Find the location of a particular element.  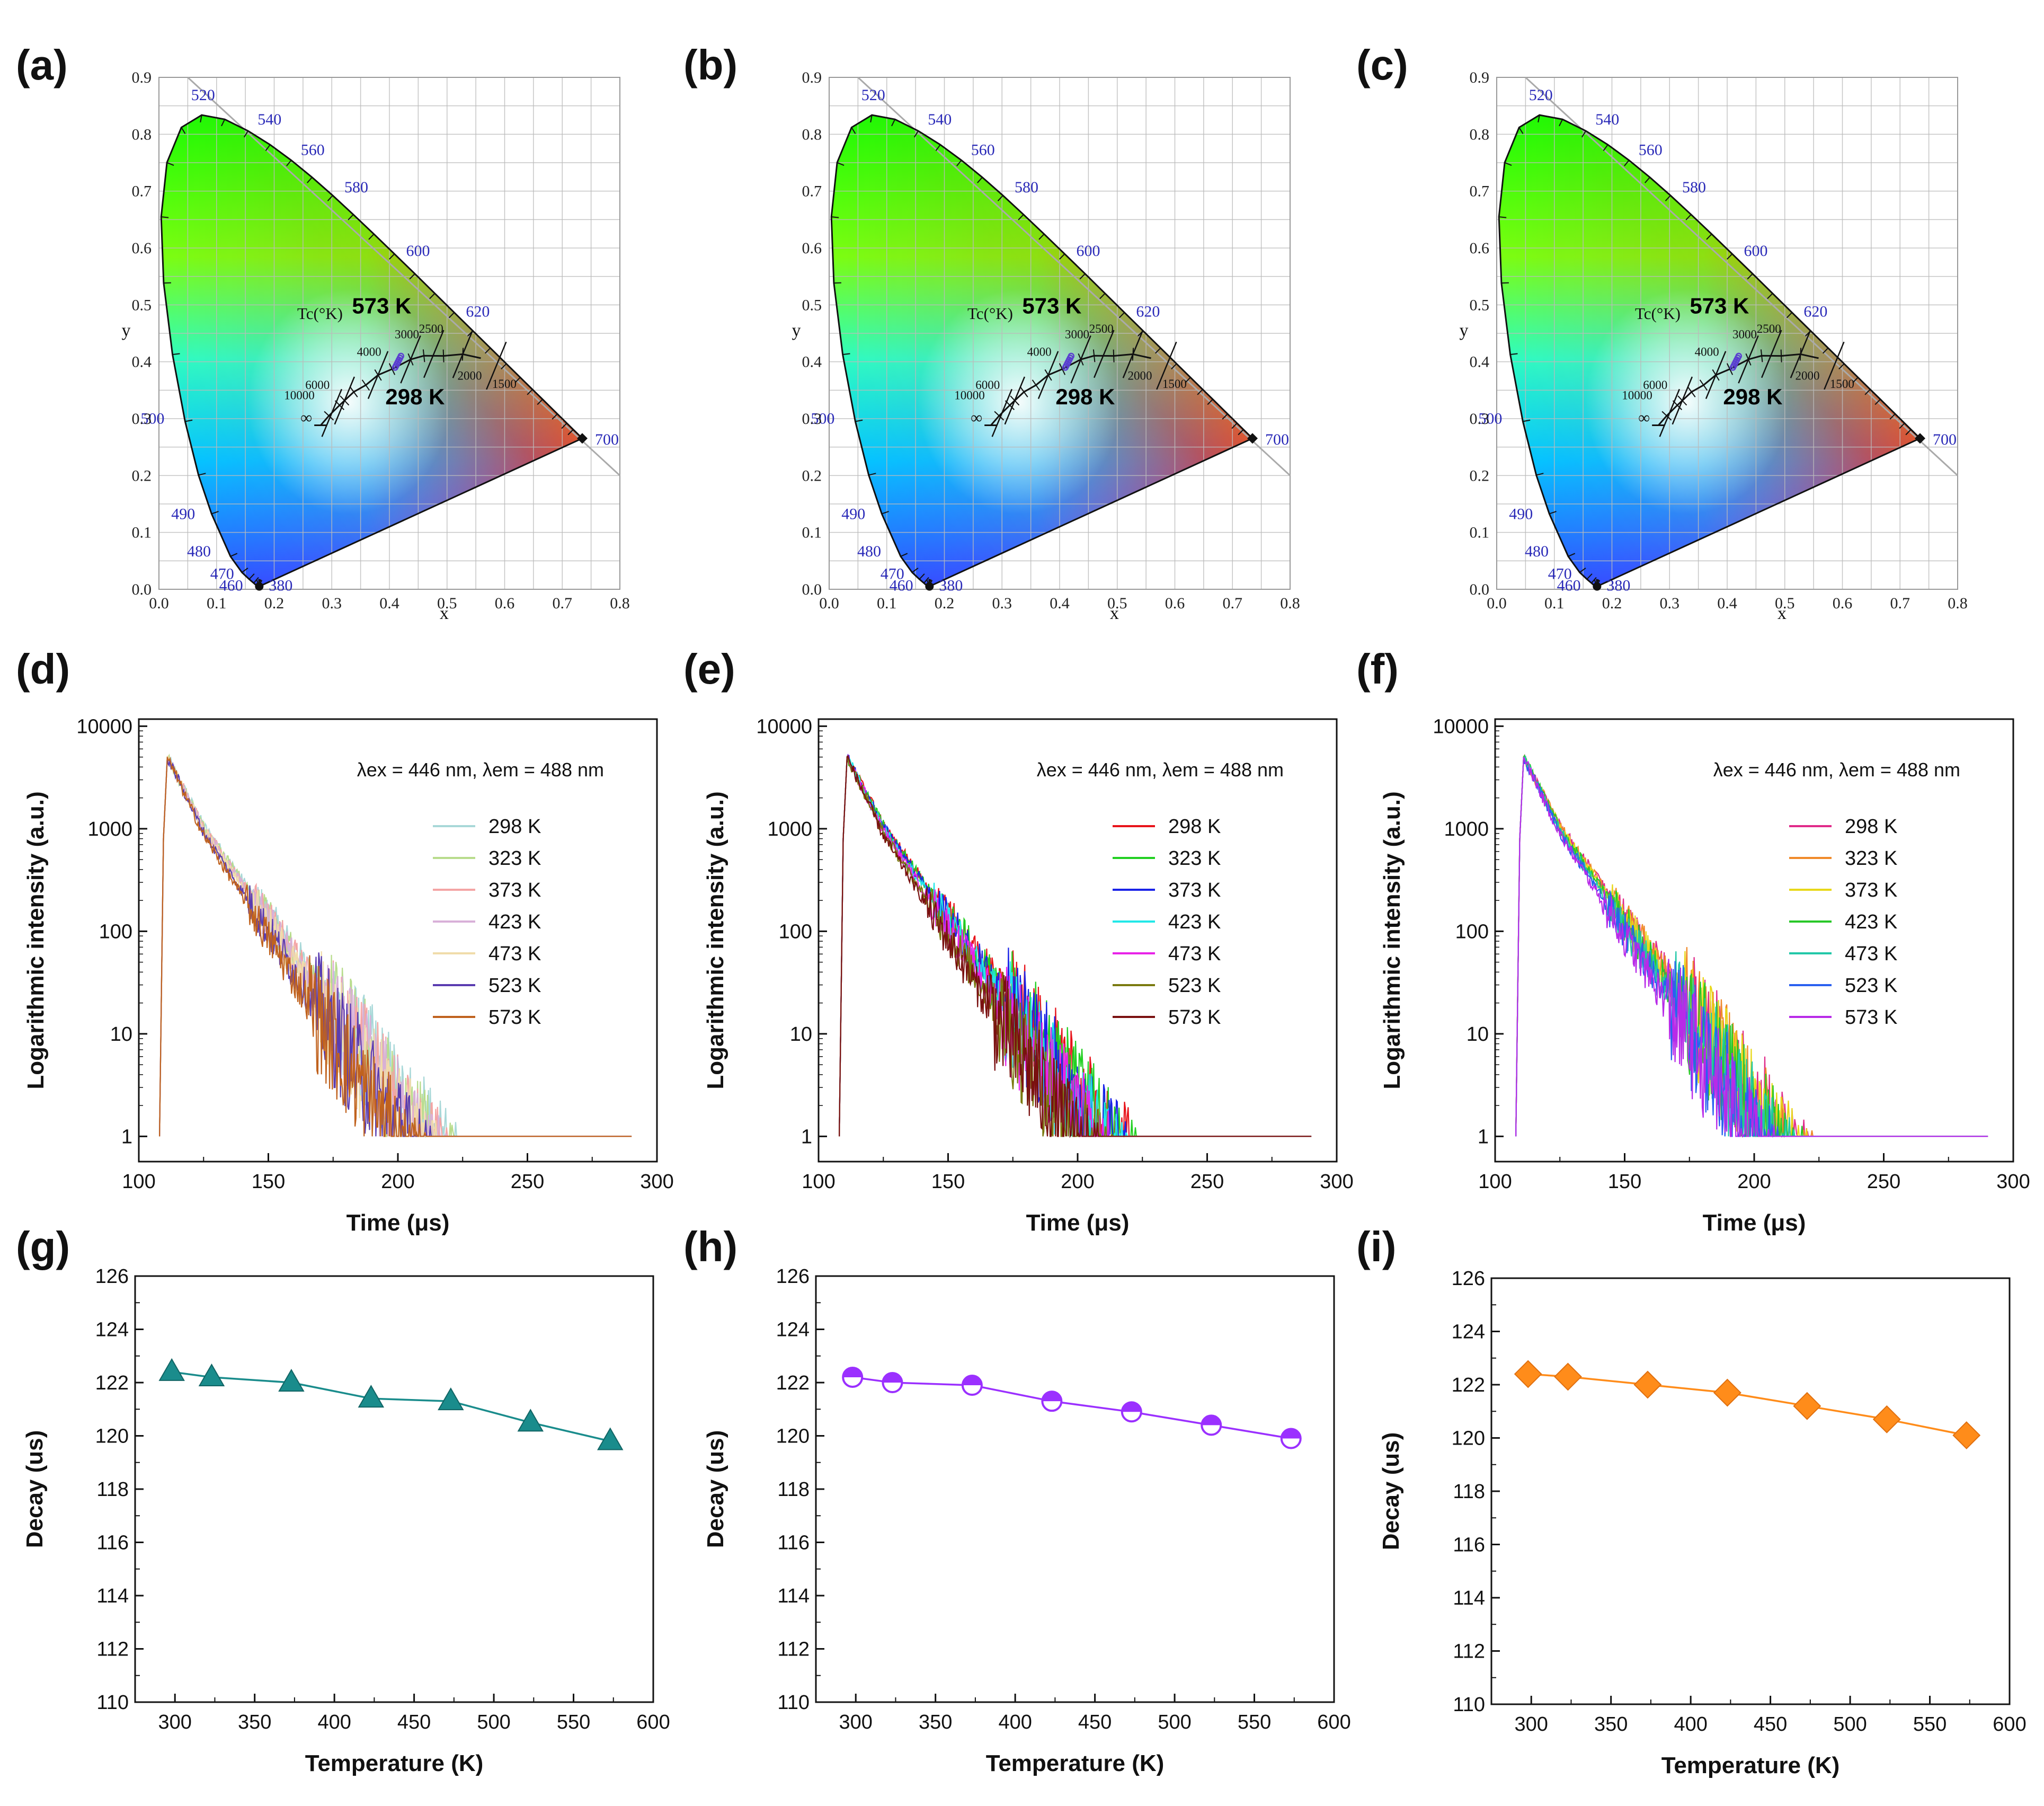

x-tick-label: 0.4 is located at coordinates (1727, 603).